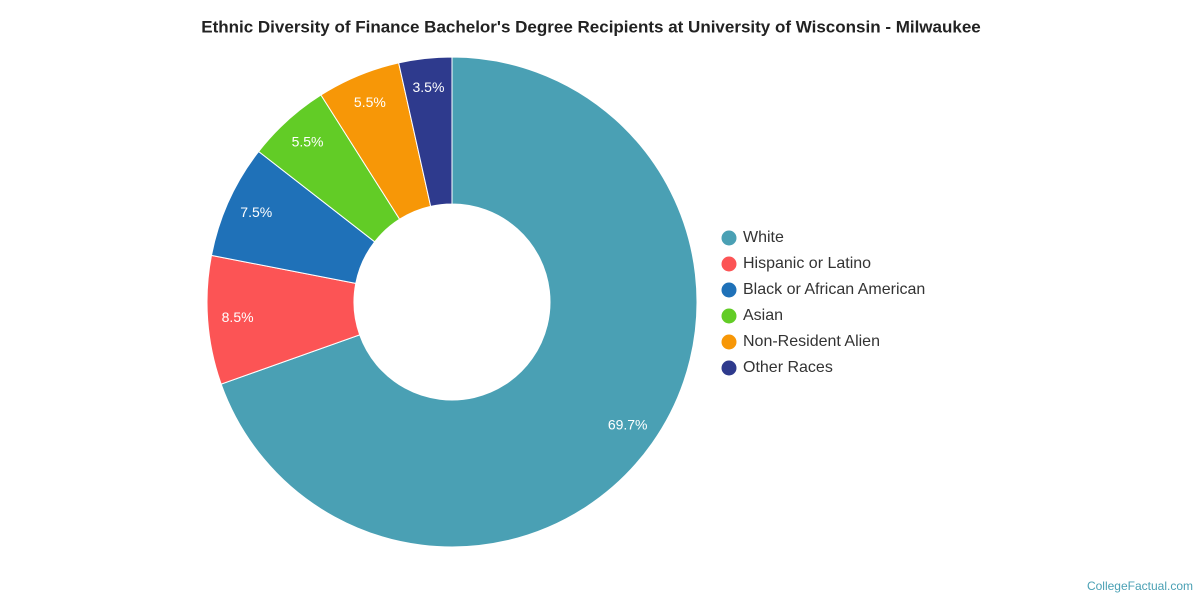 This screenshot has width=1200, height=605. I want to click on source: CollegeFactual.com, so click(1140, 586).